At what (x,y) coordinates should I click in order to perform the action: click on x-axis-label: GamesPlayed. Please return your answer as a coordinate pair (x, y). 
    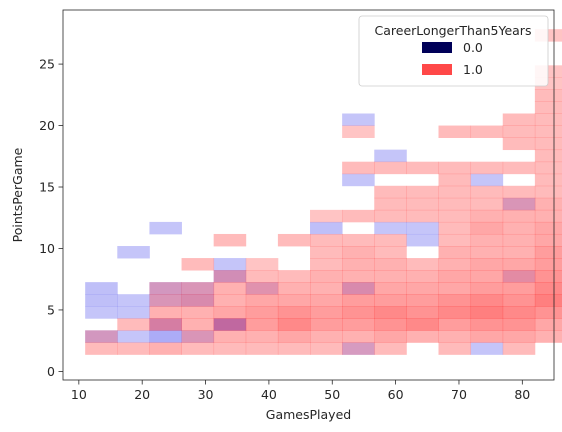
    Looking at the image, I should click on (308, 414).